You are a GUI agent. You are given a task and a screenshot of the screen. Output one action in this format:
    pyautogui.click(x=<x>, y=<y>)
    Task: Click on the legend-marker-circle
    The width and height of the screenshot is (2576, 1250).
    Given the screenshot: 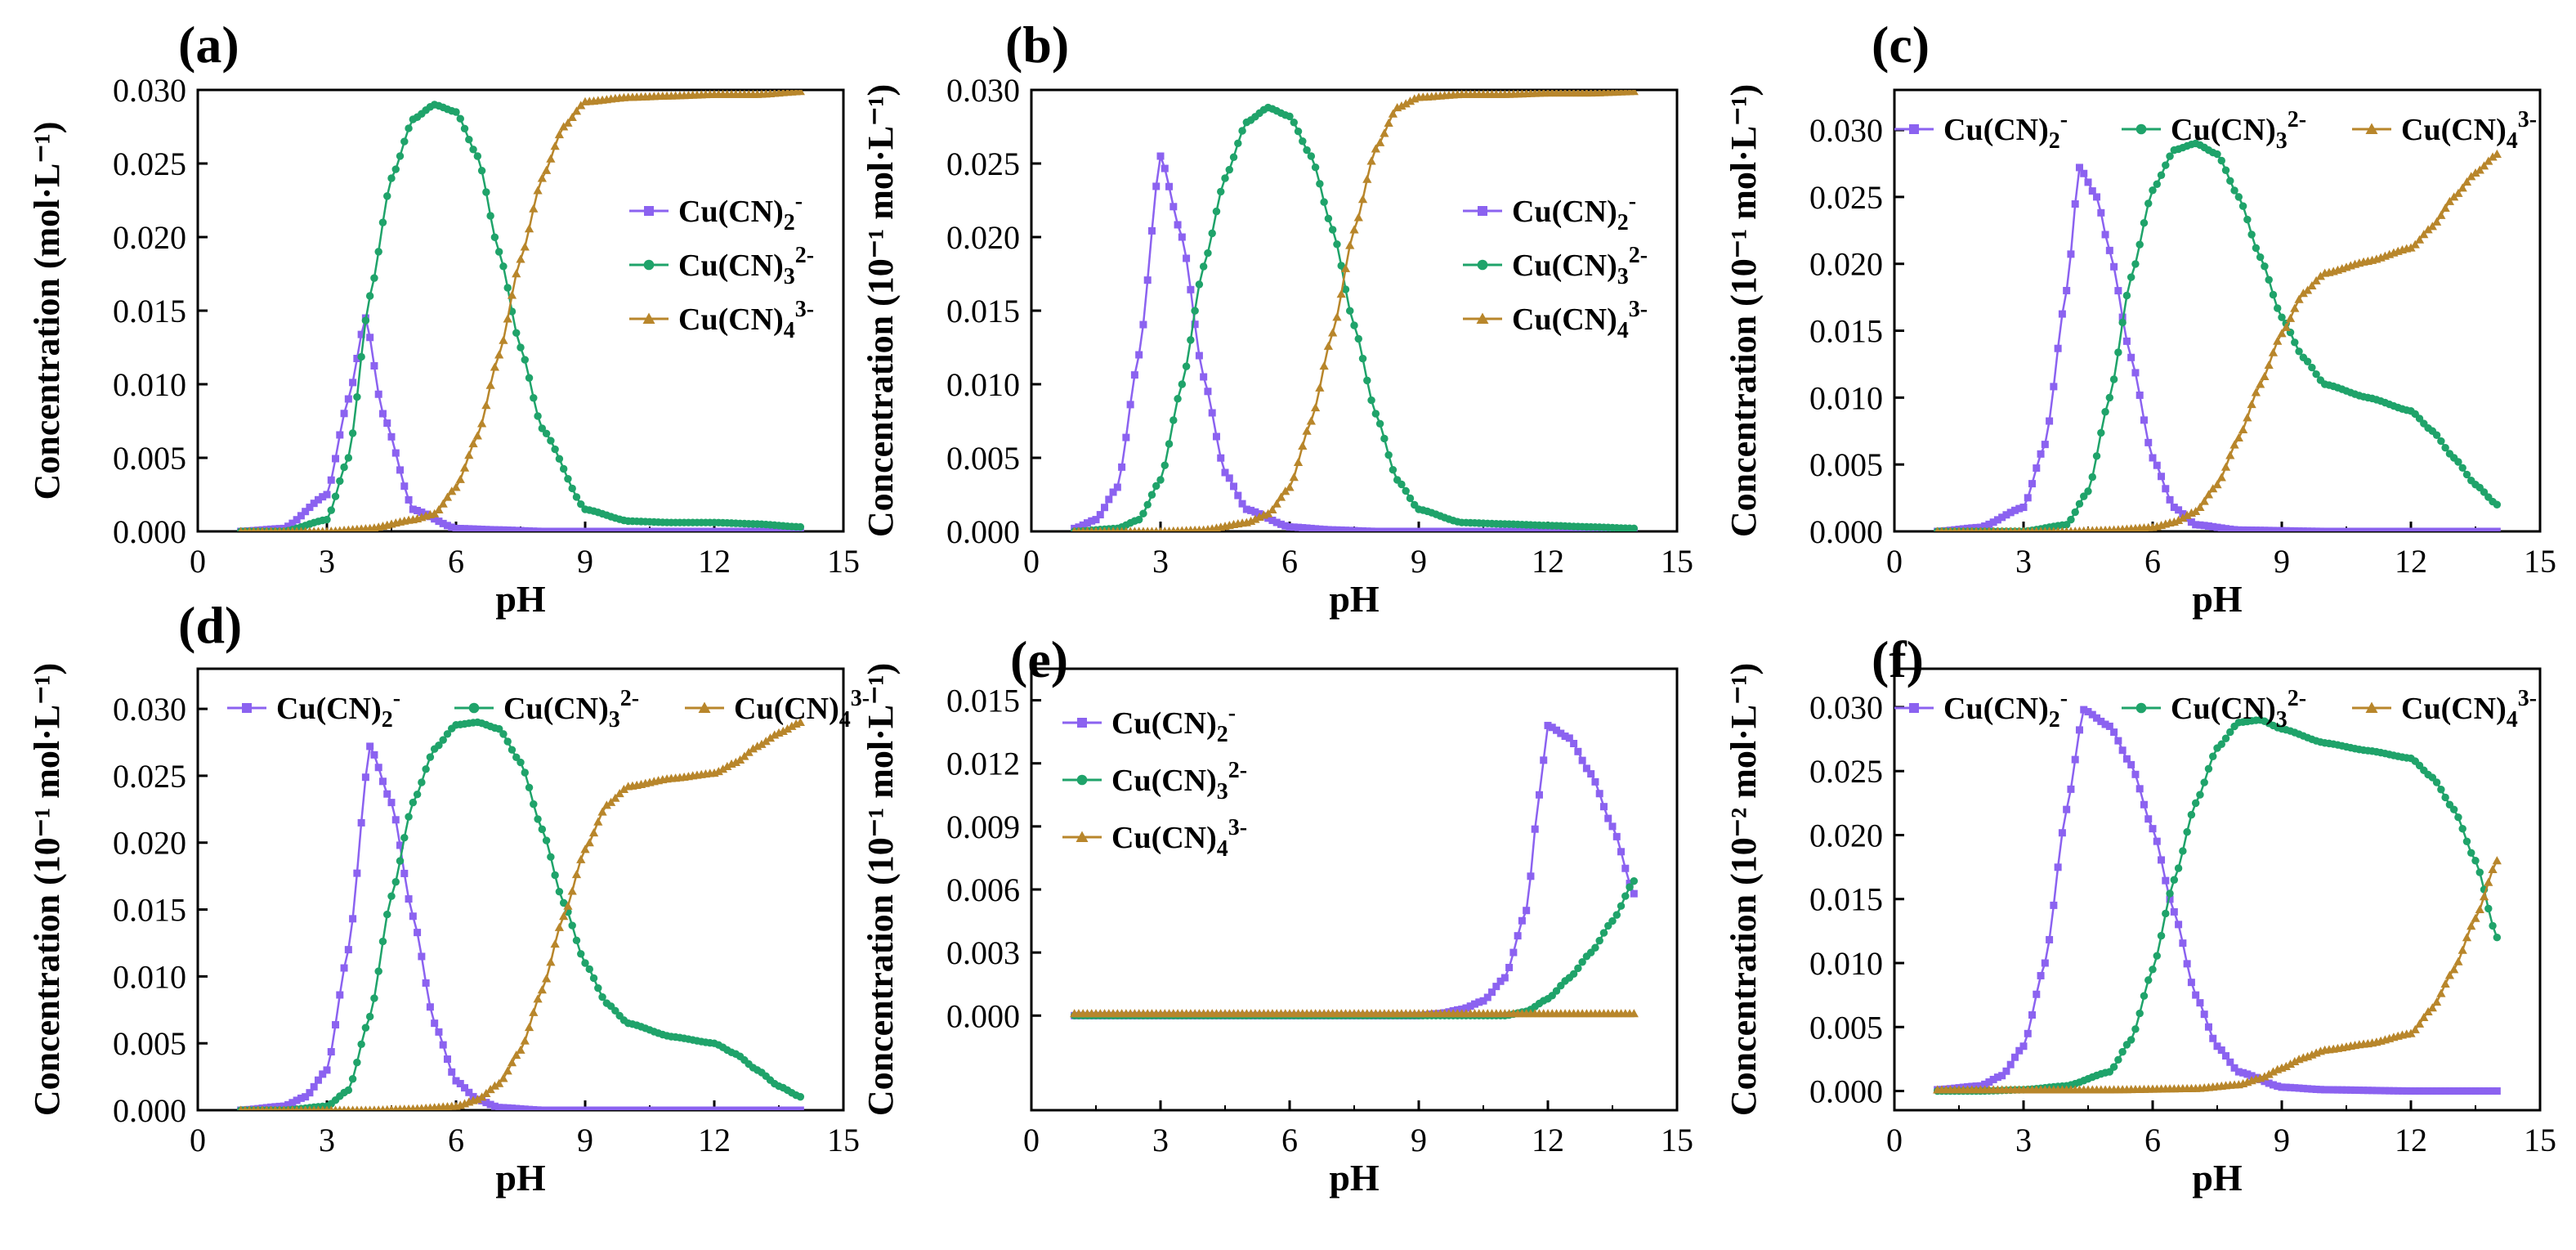 What is the action you would take?
    pyautogui.click(x=2141, y=708)
    